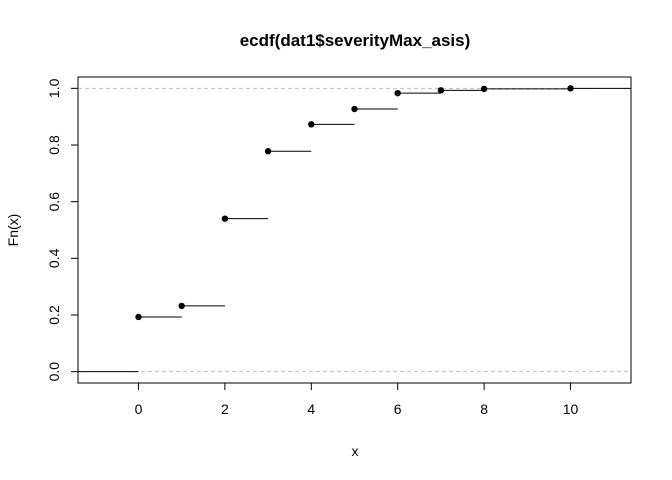 Image resolution: width=672 pixels, height=480 pixels. What do you see at coordinates (225, 409) in the screenshot?
I see `x-tick-label: 2` at bounding box center [225, 409].